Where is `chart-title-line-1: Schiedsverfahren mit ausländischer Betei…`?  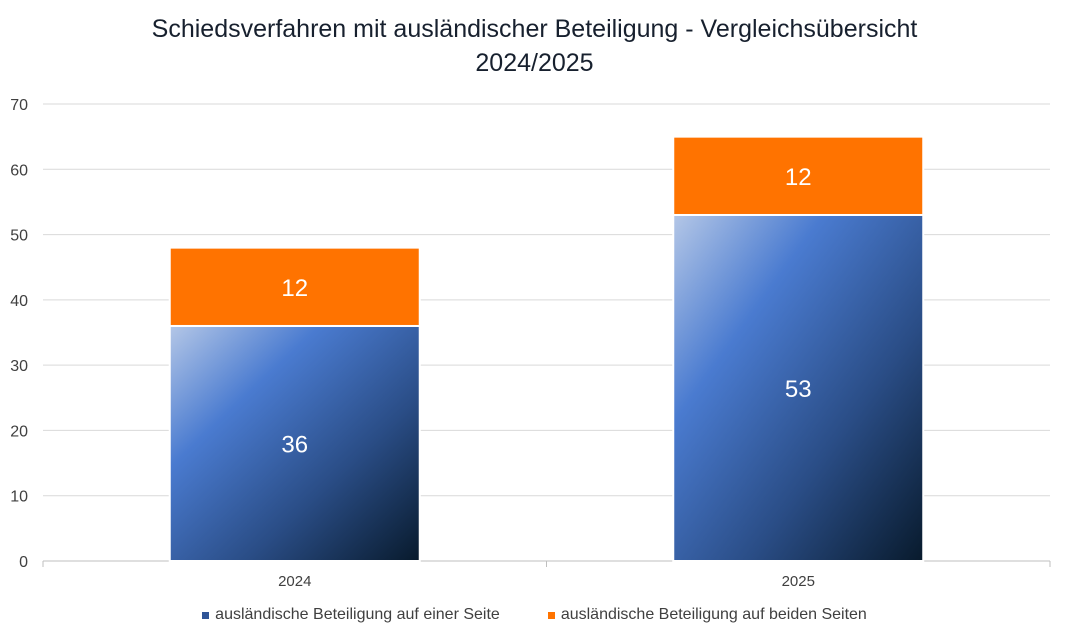
chart-title-line-1: Schiedsverfahren mit ausländischer Betei… is located at coordinates (534, 29).